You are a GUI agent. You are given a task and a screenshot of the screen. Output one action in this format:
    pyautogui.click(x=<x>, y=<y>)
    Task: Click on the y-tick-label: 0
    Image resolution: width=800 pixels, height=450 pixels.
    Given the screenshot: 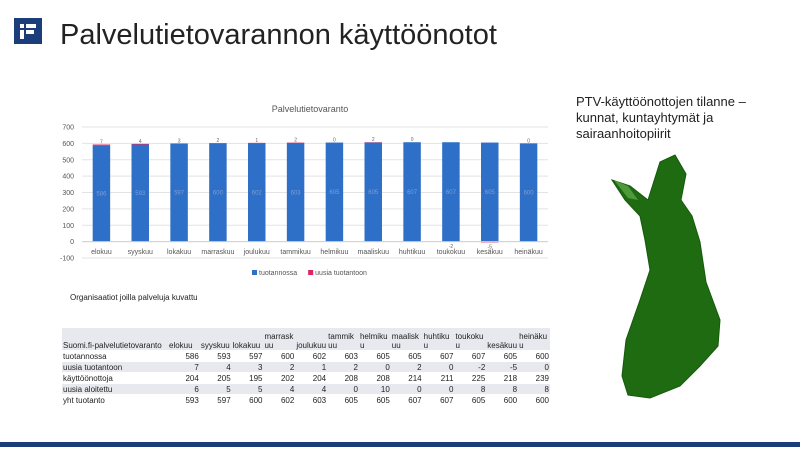 What is the action you would take?
    pyautogui.click(x=72, y=242)
    